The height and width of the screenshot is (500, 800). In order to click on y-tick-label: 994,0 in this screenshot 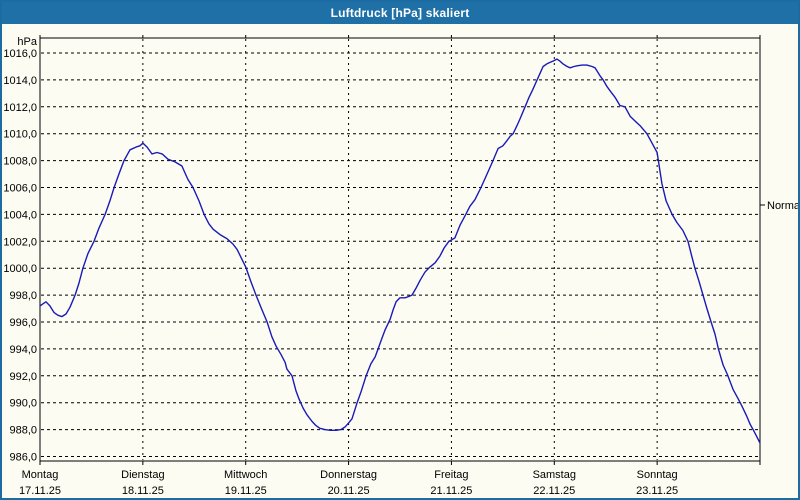, I will do `click(23, 350)`.